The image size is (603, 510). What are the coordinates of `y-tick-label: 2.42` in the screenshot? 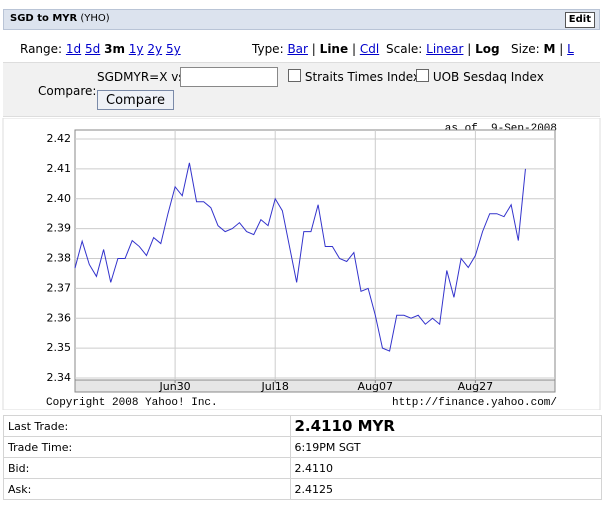 It's located at (59, 138).